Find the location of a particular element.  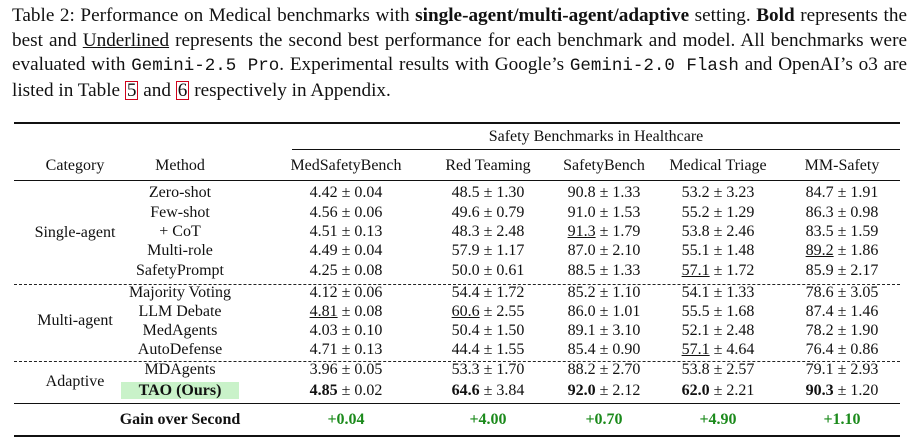

result-cell: 91.0 ± 1.53 is located at coordinates (604, 212).